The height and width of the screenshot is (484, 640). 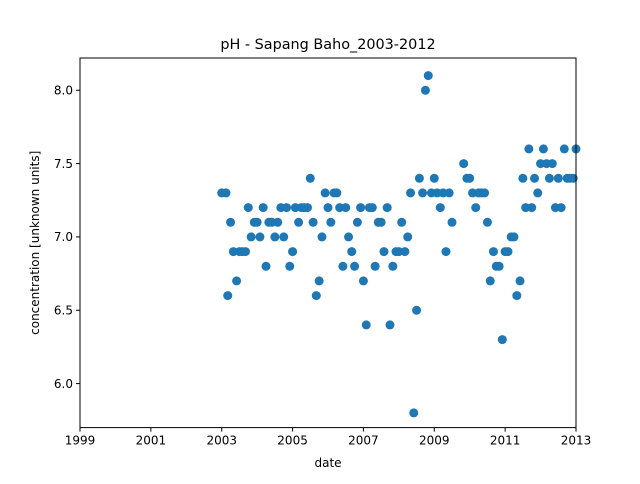 I want to click on y-axis-label: concentration [unknown units], so click(x=35, y=243).